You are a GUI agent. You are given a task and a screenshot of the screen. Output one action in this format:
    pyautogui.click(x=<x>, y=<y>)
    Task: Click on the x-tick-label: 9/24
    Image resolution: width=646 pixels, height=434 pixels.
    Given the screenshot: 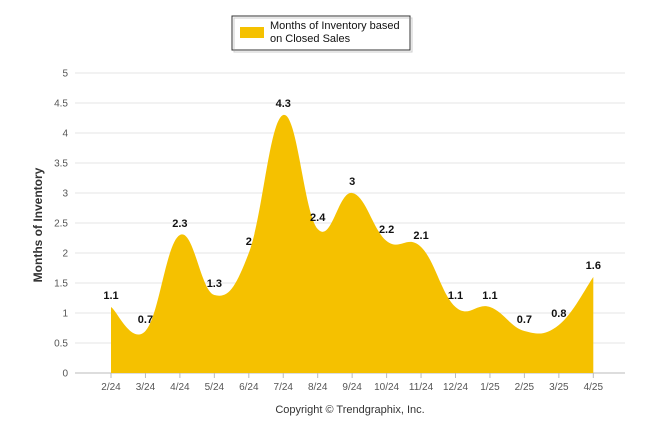 What is the action you would take?
    pyautogui.click(x=352, y=387)
    